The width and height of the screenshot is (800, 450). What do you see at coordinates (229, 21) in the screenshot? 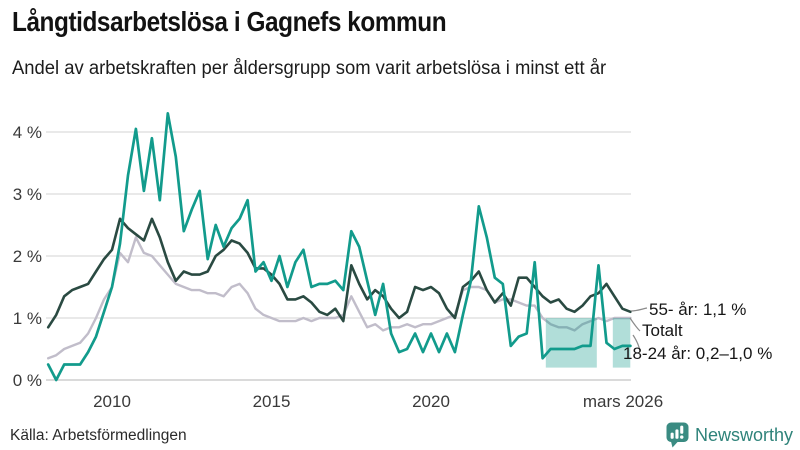
I see `page-title: Långtidsarbetslösa i Gagnefs kommun` at bounding box center [229, 21].